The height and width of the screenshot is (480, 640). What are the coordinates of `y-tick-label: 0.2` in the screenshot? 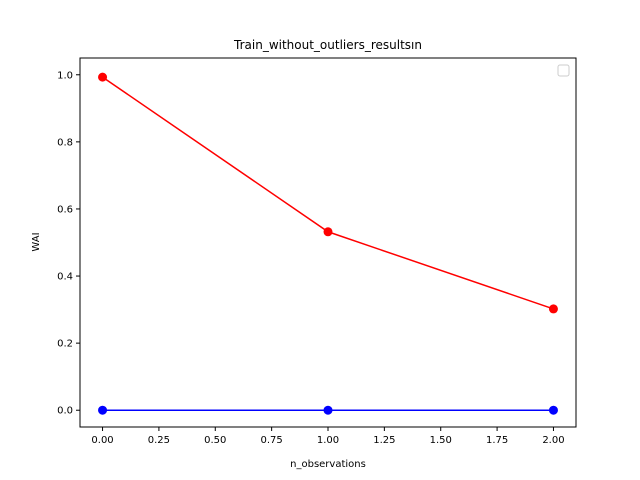 It's located at (65, 344).